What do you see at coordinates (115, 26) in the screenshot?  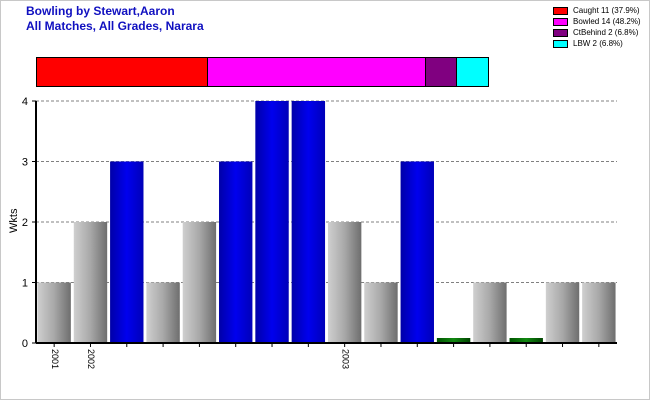 I see `chart-subtitle: All Matches, All Grades, Narara` at bounding box center [115, 26].